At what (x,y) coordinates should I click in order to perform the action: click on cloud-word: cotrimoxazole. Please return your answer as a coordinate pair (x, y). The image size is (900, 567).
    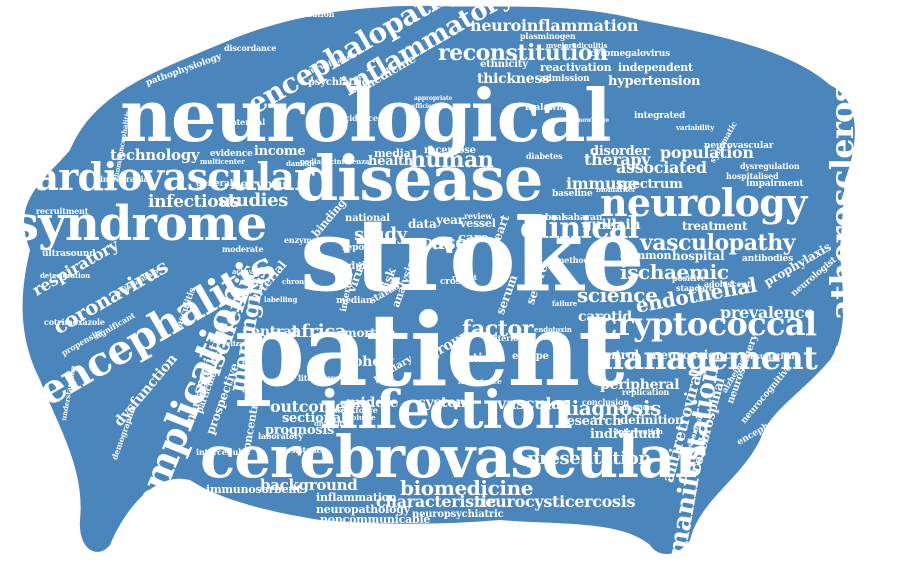
    Looking at the image, I should click on (74, 322).